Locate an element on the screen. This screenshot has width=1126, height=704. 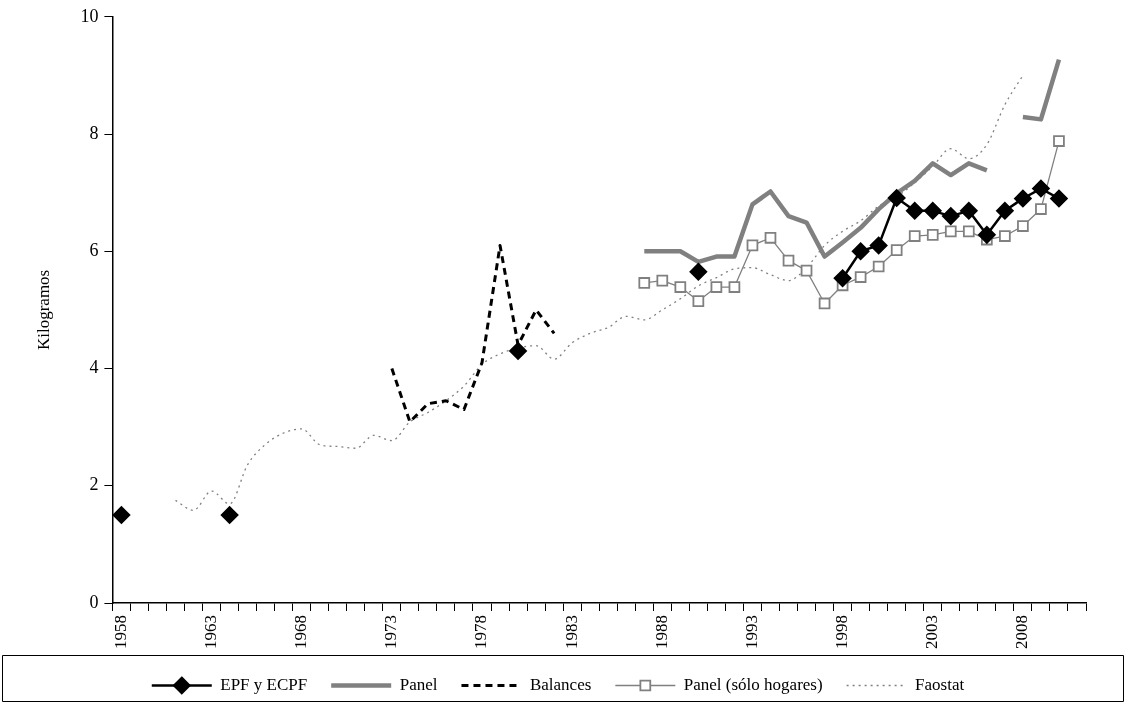
y-tick-label: 0 is located at coordinates (94, 601).